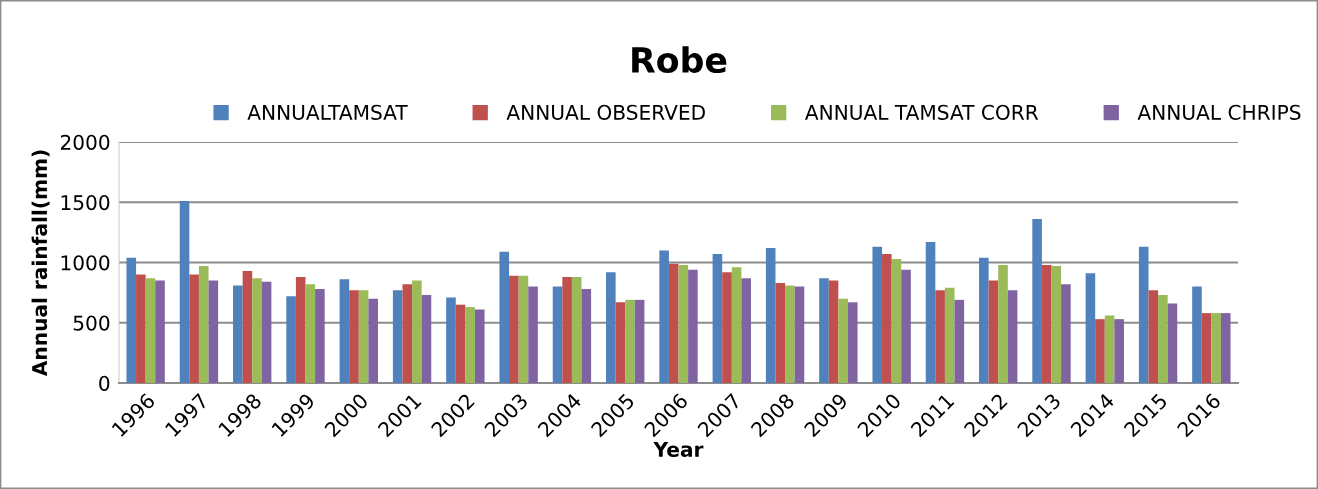 This screenshot has width=1318, height=489. What do you see at coordinates (85, 263) in the screenshot?
I see `y-tick-label: 1000` at bounding box center [85, 263].